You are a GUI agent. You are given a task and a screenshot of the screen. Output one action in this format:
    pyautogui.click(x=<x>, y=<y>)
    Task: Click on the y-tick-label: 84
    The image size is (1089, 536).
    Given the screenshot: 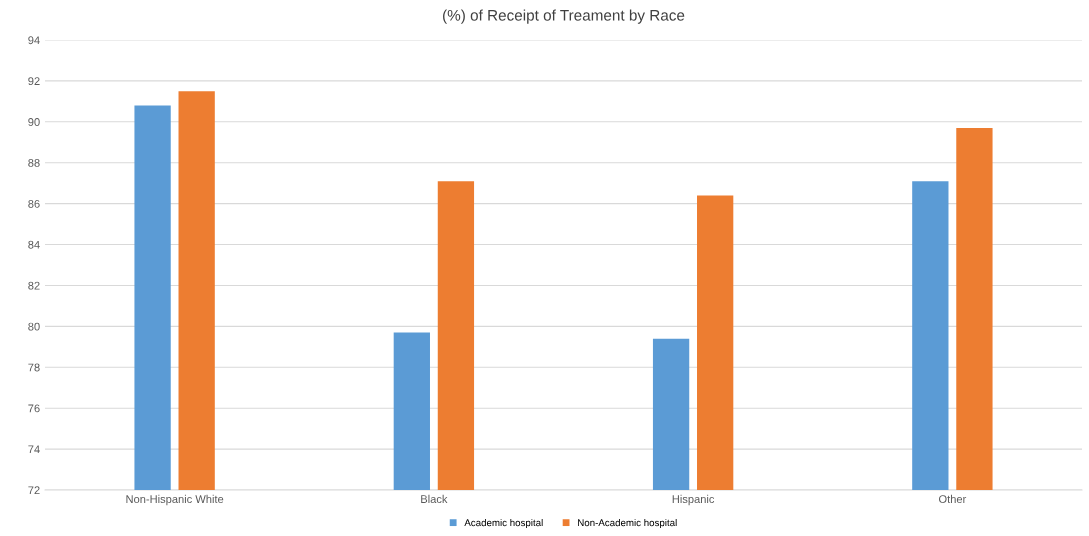 What is the action you would take?
    pyautogui.click(x=34, y=244)
    